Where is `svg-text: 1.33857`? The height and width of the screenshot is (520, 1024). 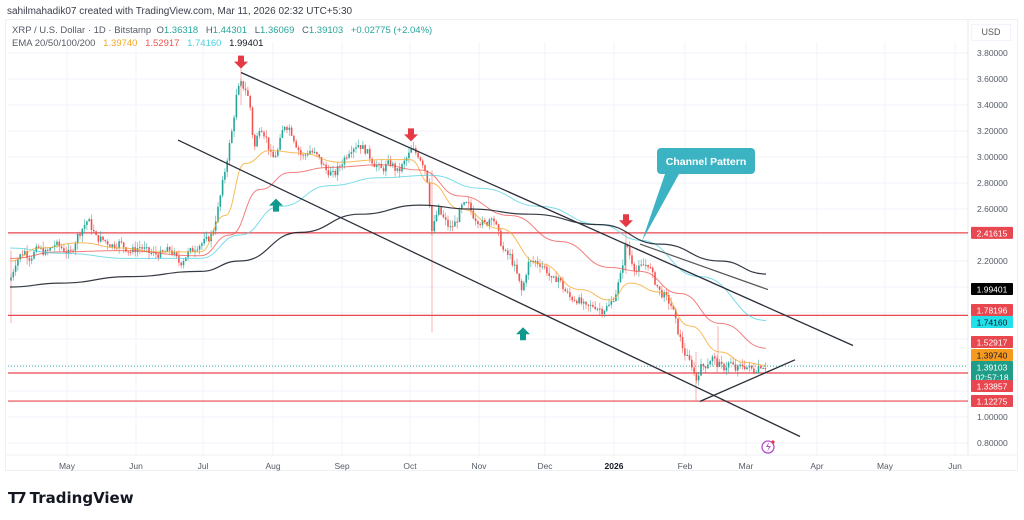 svg-text: 1.33857 is located at coordinates (992, 387).